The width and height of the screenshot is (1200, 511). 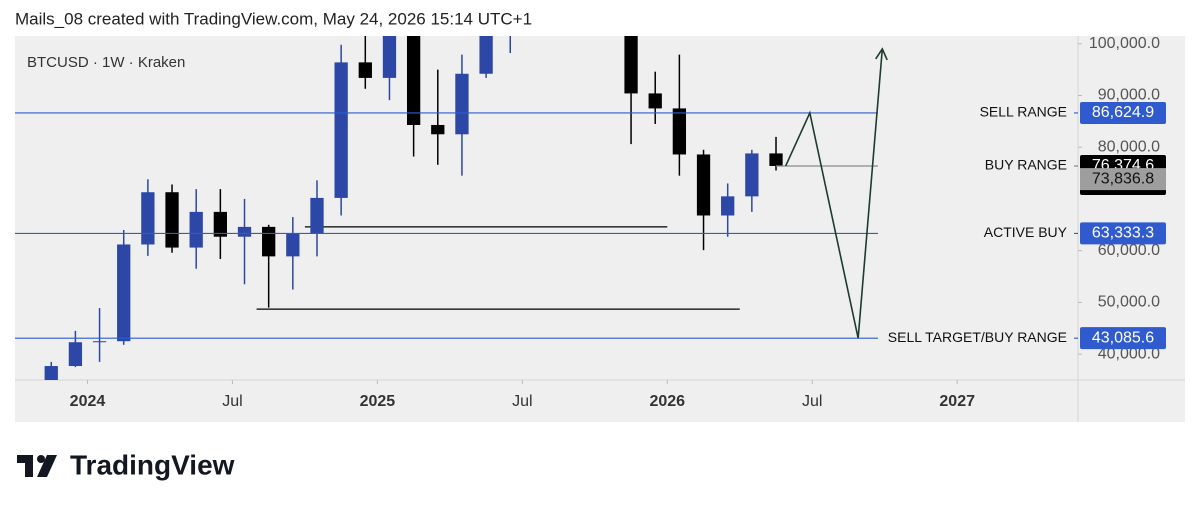 What do you see at coordinates (1026, 165) in the screenshot?
I see `level-label: BUY RANGE` at bounding box center [1026, 165].